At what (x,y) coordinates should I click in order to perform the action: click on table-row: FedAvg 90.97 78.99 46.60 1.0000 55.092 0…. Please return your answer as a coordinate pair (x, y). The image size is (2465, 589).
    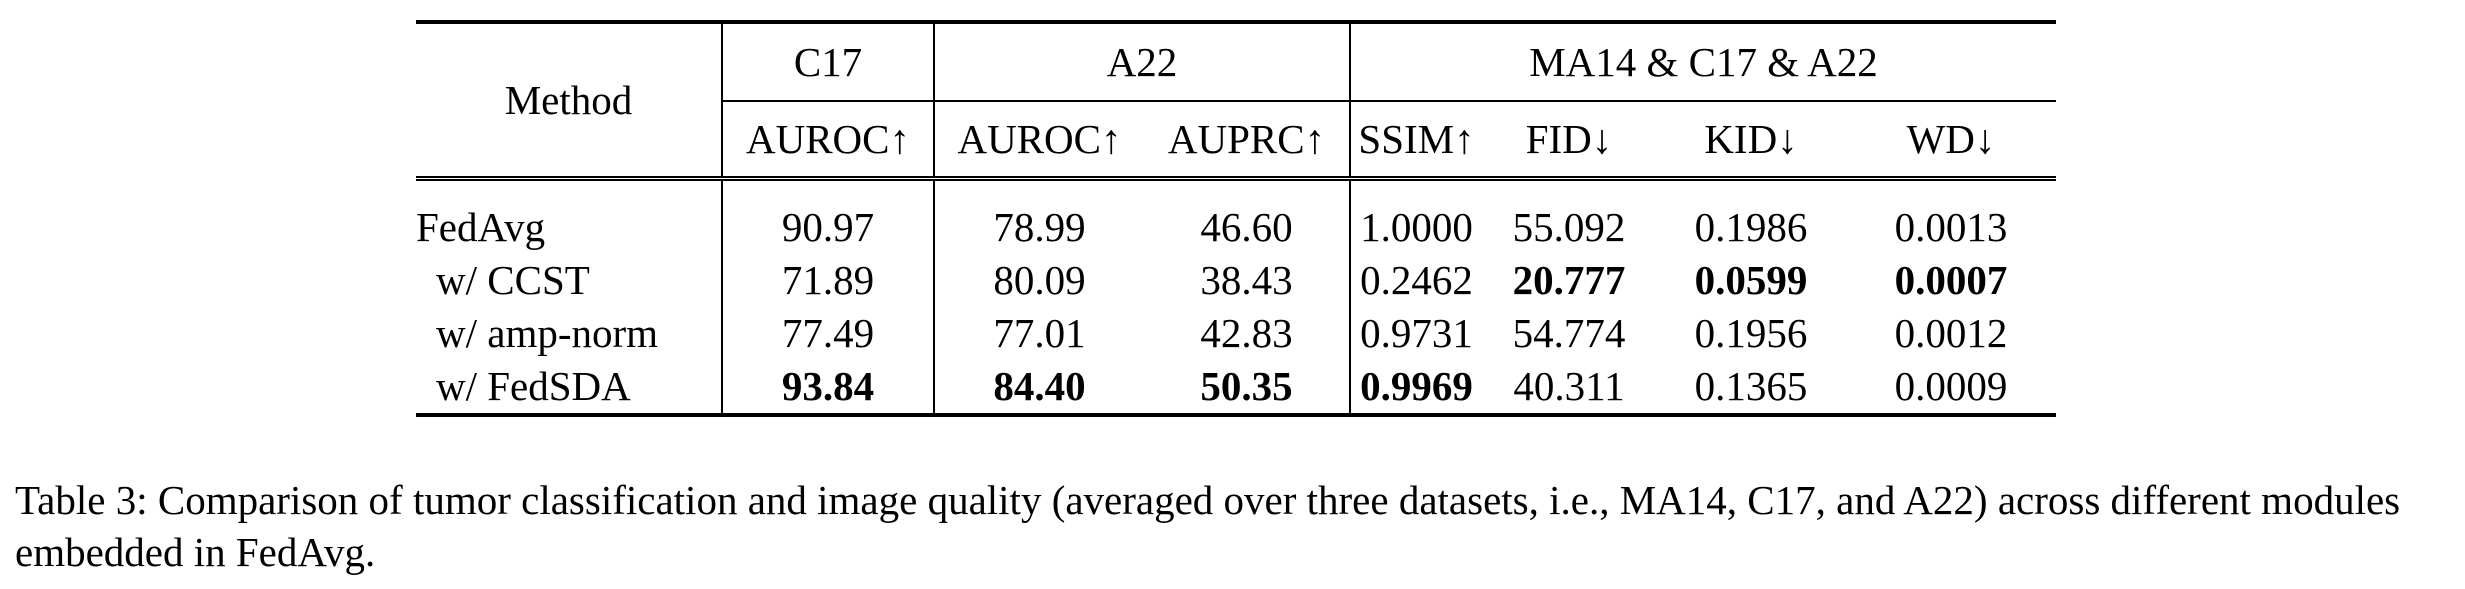
    Looking at the image, I should click on (1236, 216).